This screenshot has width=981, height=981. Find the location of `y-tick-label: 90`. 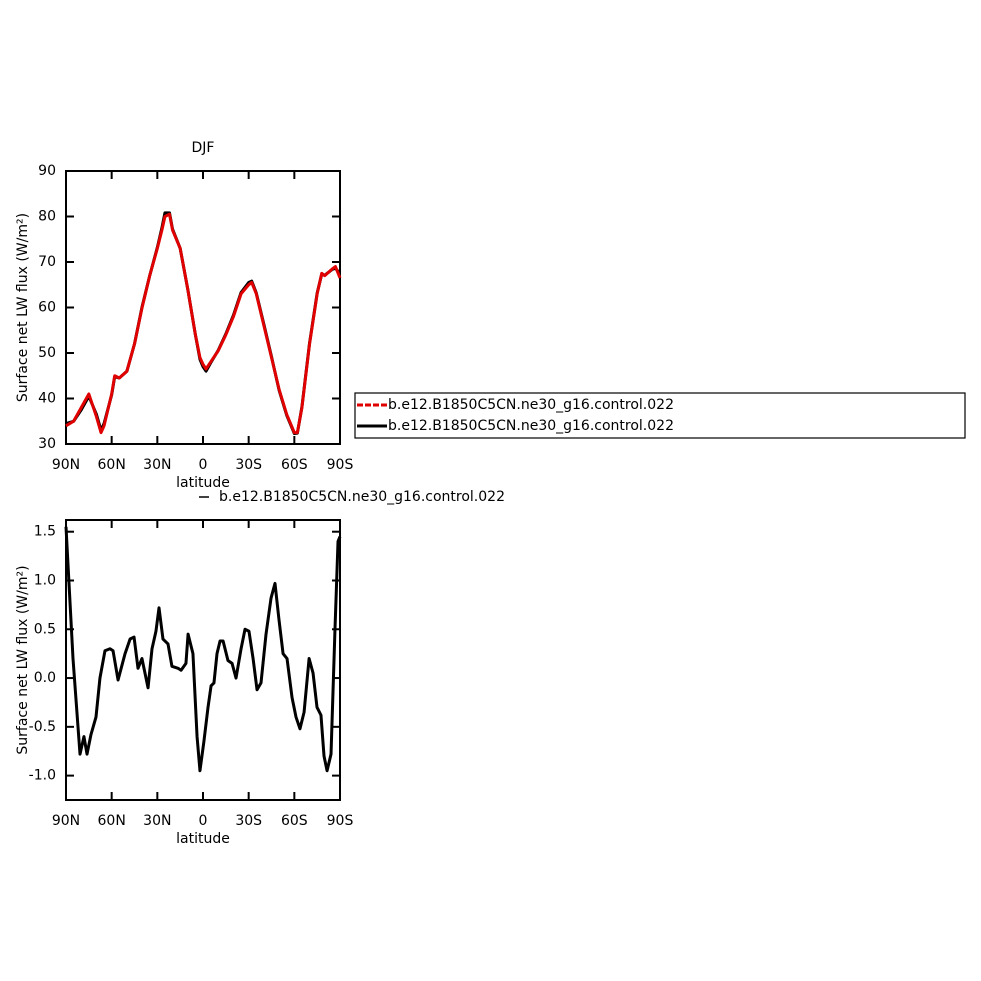

y-tick-label: 90 is located at coordinates (47, 171).